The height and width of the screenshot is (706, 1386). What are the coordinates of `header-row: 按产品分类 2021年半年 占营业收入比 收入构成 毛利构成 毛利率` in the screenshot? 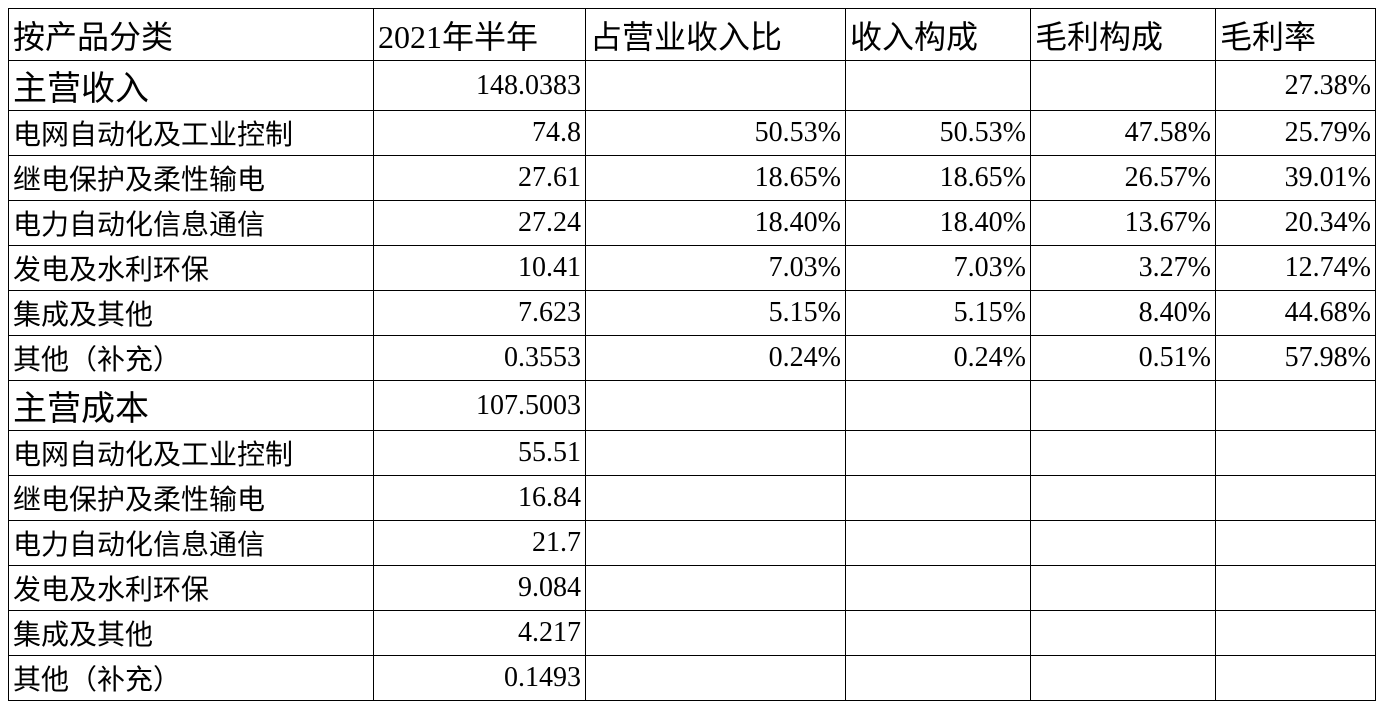 It's located at (692, 34).